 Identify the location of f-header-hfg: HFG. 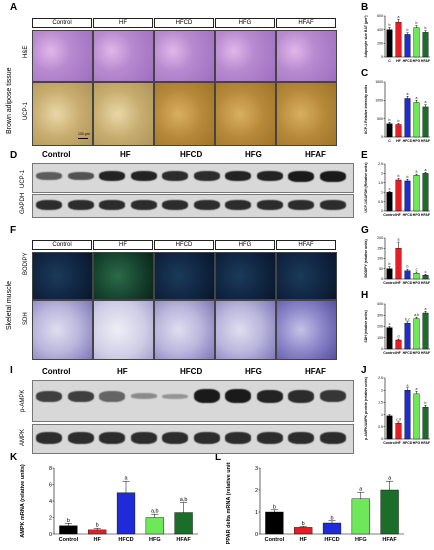
(245, 245).